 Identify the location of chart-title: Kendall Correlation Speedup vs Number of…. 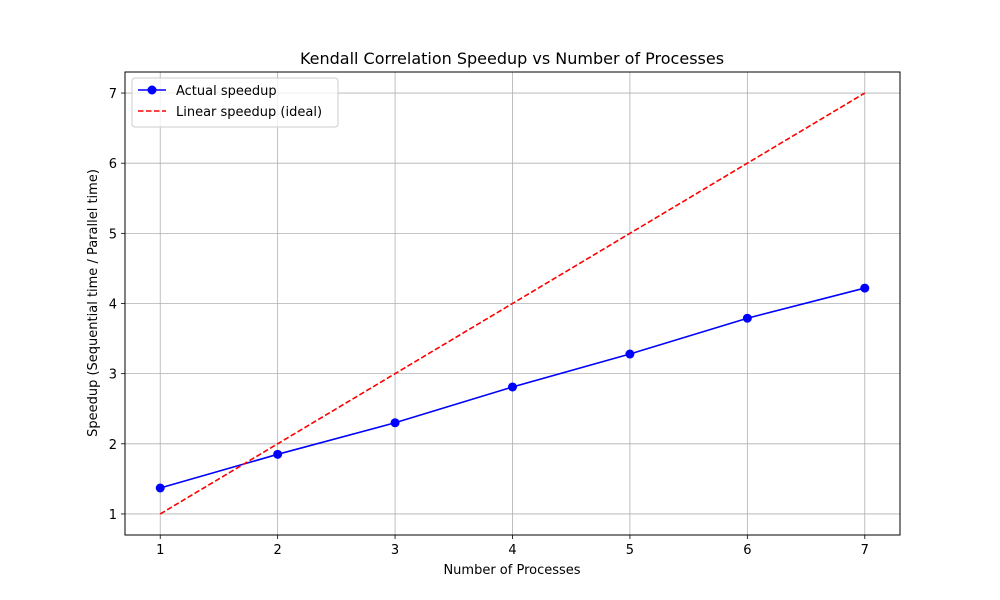
(512, 58).